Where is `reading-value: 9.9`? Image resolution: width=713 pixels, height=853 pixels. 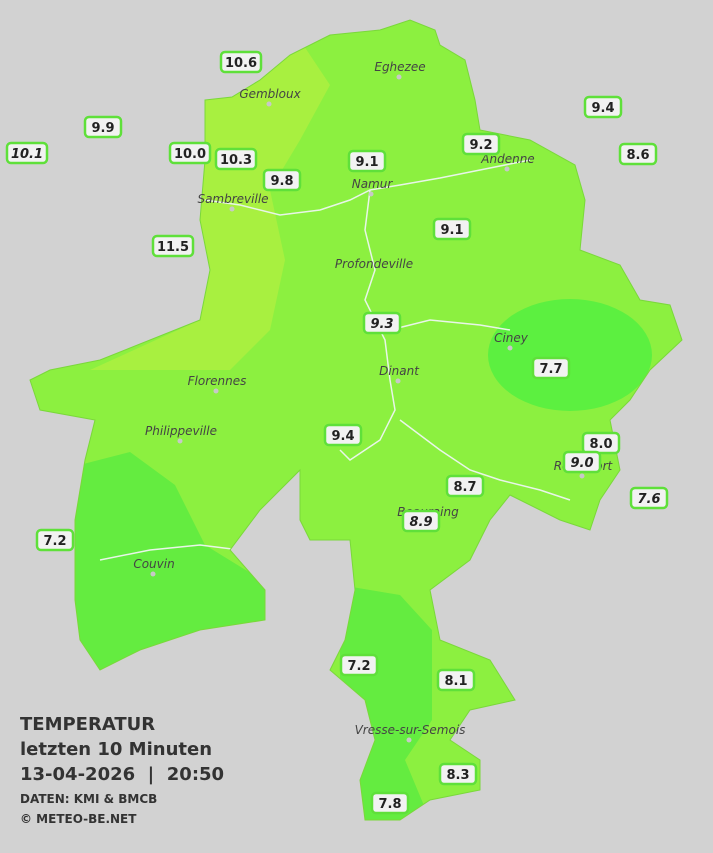 reading-value: 9.9 is located at coordinates (102, 128).